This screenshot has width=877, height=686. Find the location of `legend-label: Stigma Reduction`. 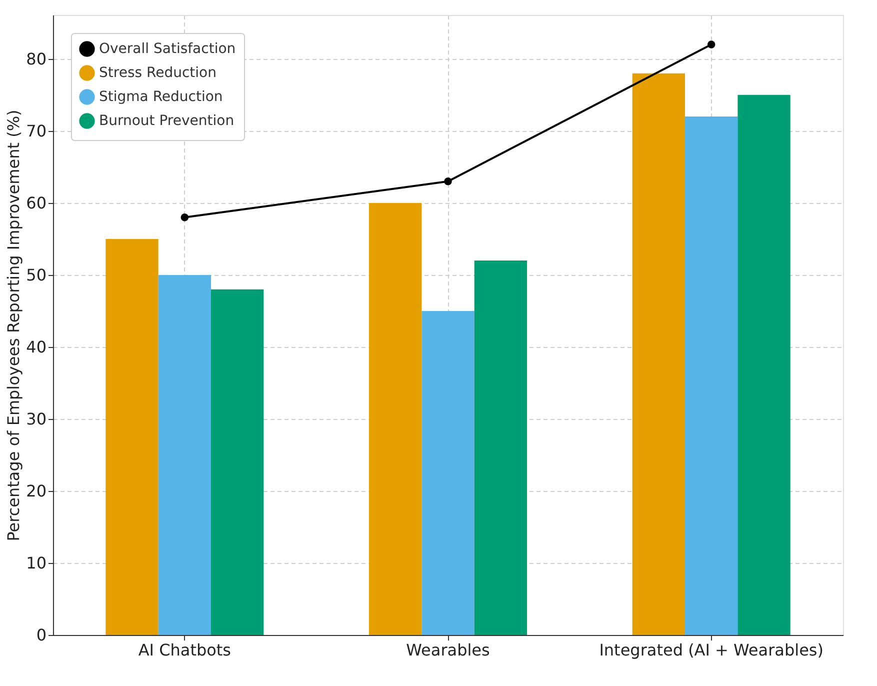

legend-label: Stigma Reduction is located at coordinates (161, 97).